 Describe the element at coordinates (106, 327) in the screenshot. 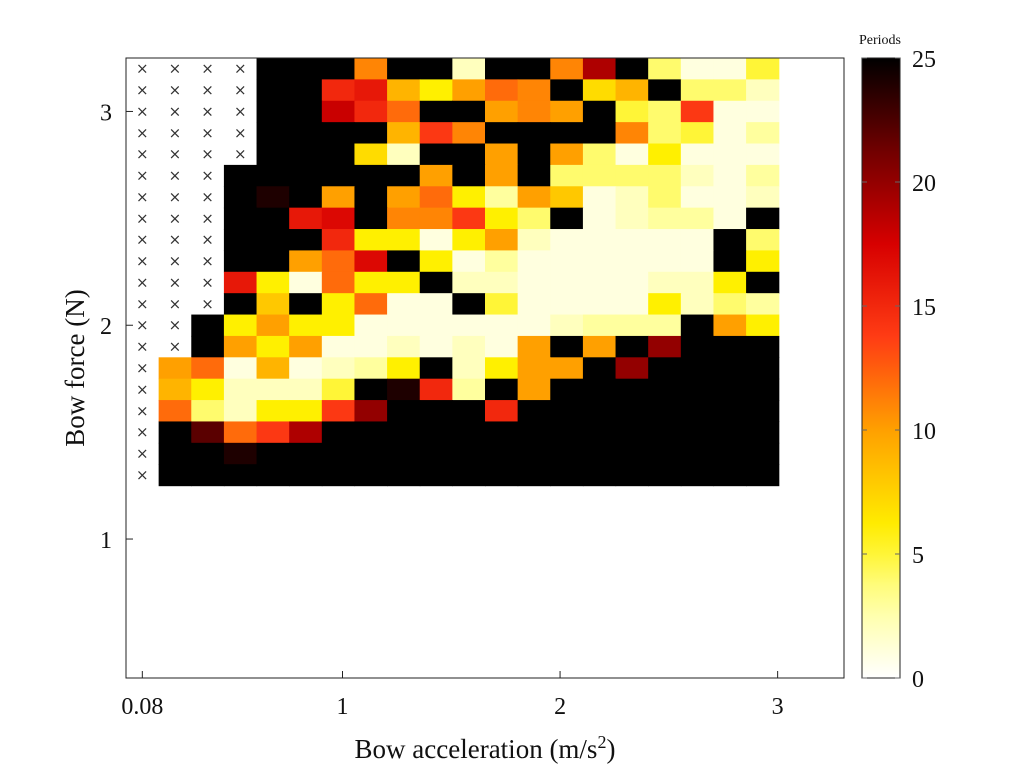

I see `y-tick-label: 2` at that location.